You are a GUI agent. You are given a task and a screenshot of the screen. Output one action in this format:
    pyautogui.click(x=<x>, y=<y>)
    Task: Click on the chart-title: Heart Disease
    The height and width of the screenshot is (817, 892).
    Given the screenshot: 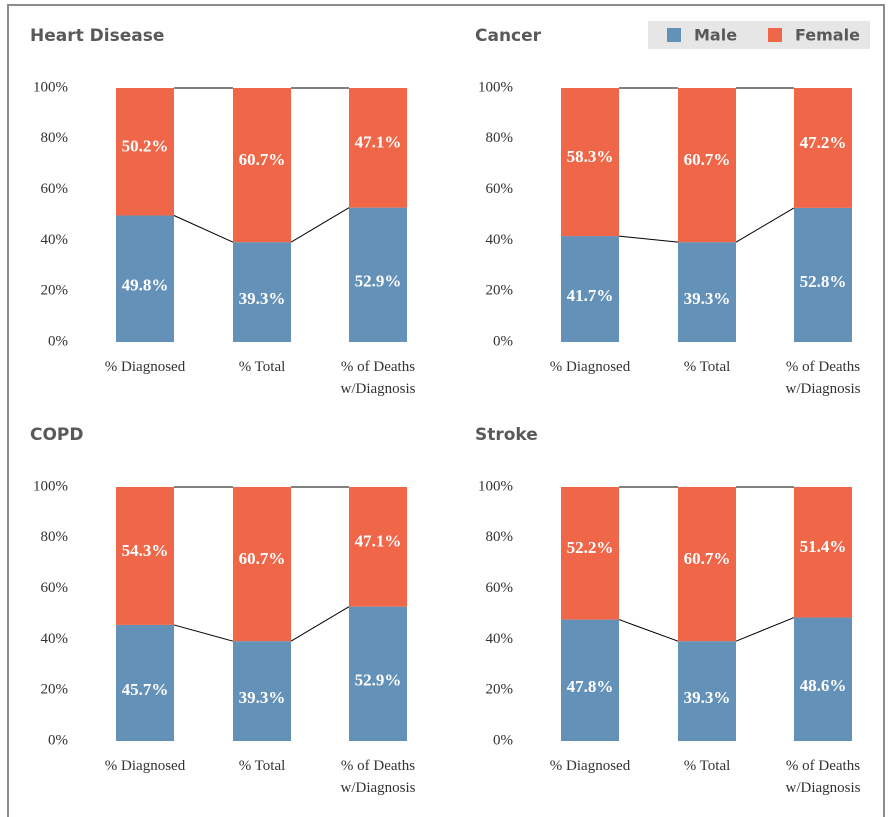 What is the action you would take?
    pyautogui.click(x=97, y=36)
    